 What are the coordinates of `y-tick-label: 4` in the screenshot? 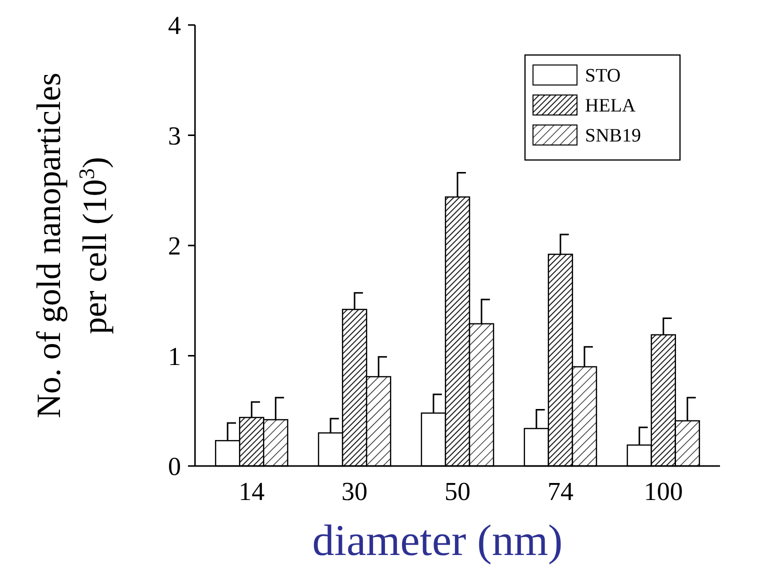 It's located at (174, 25).